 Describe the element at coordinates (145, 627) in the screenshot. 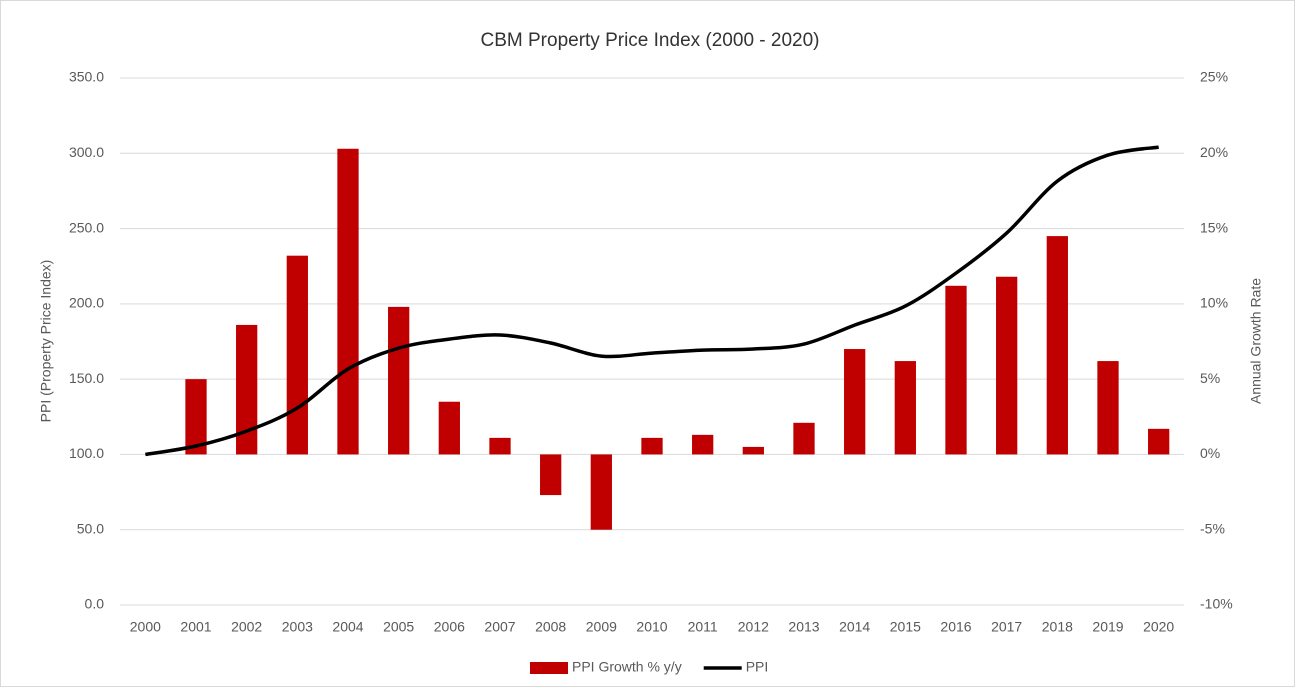

I see `x-tick-label: 2000` at that location.